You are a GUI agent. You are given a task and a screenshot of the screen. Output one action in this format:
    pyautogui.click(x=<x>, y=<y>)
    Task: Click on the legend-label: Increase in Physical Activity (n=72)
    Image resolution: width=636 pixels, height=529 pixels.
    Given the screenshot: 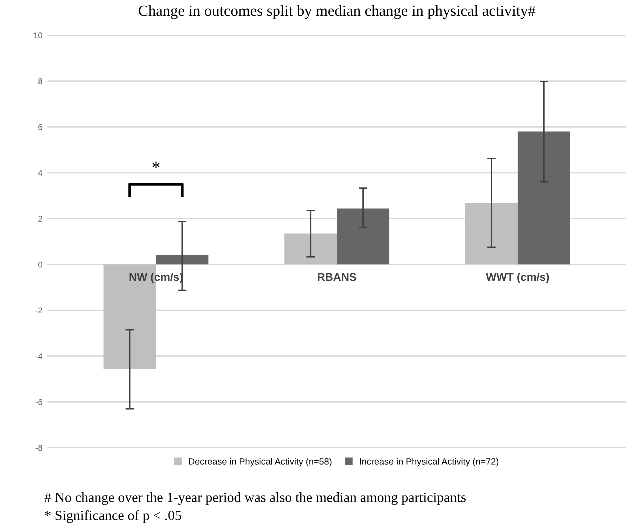 What is the action you would take?
    pyautogui.click(x=429, y=462)
    